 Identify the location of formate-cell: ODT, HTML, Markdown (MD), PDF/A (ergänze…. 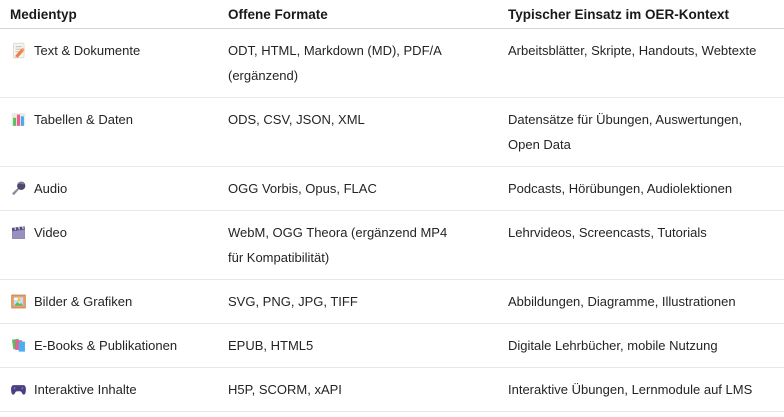
(335, 63).